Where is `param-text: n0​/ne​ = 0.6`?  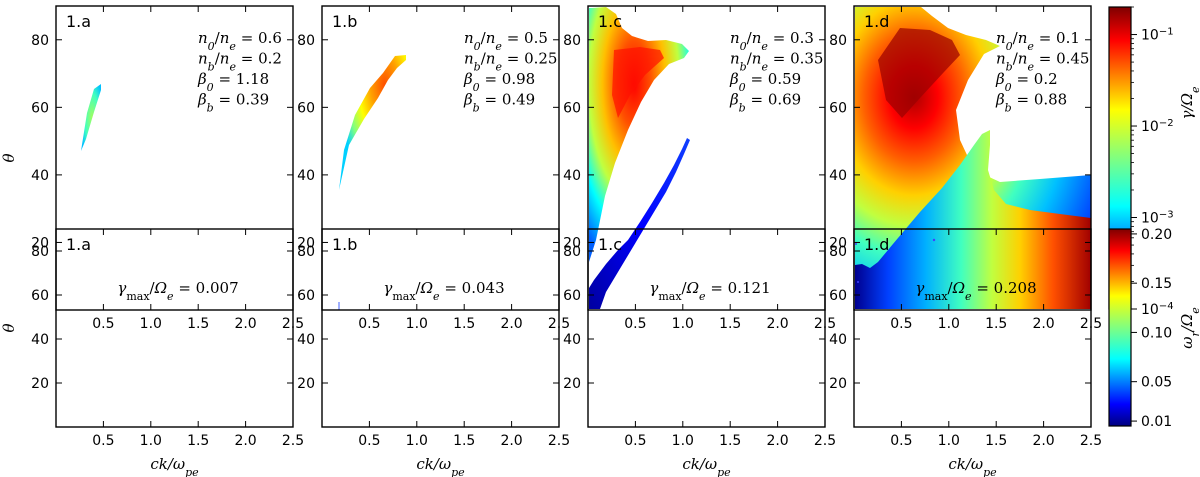
param-text: n0​/ne​ = 0.6 is located at coordinates (240, 41).